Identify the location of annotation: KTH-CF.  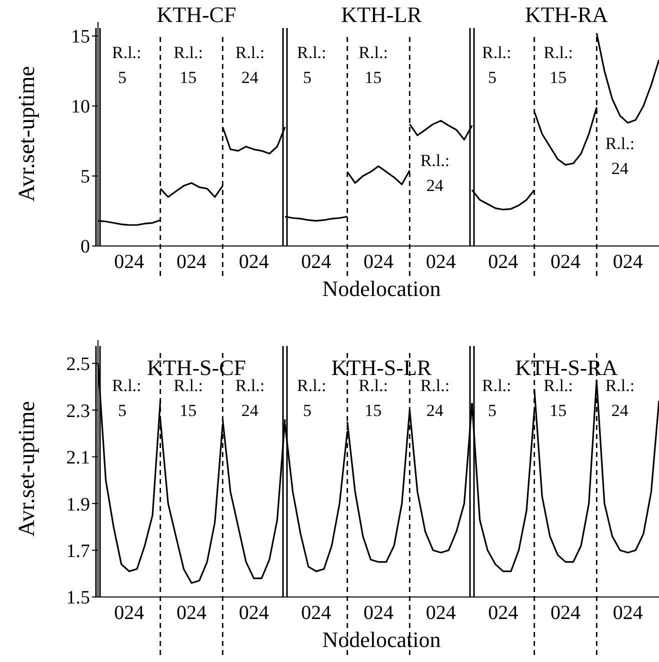
(197, 15).